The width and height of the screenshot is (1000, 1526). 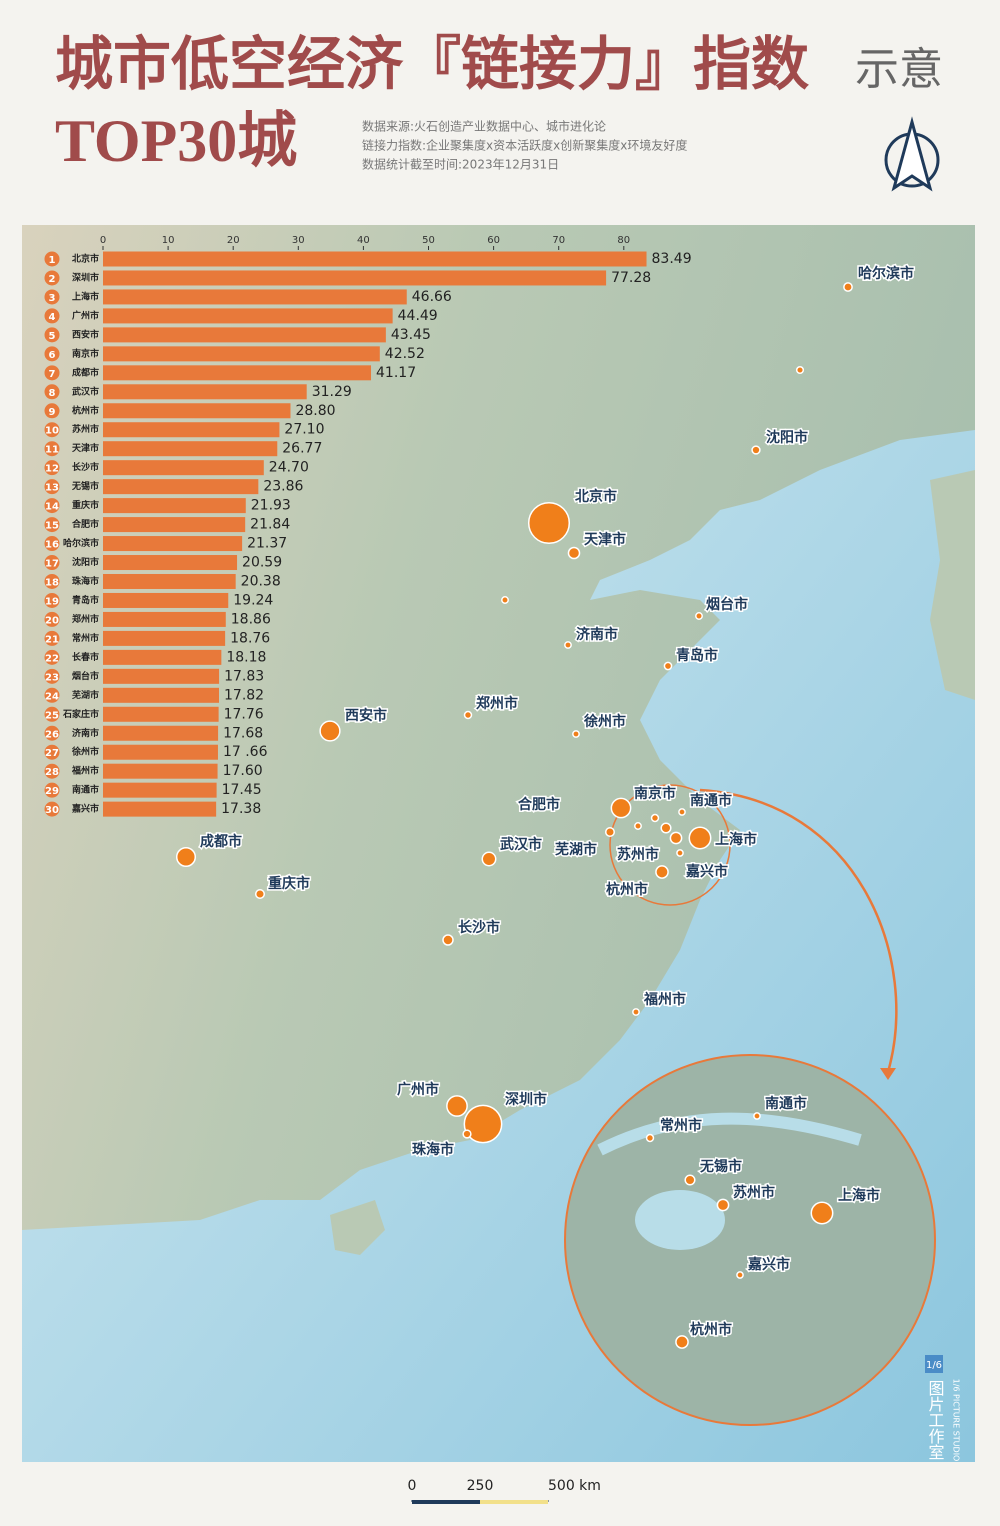 I want to click on inset-map, so click(x=750, y=1240).